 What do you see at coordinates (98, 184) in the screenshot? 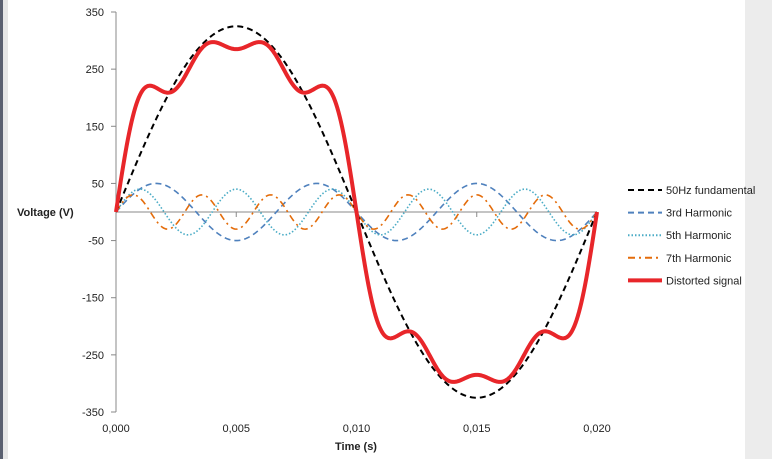
I see `y-tick-label: 50` at bounding box center [98, 184].